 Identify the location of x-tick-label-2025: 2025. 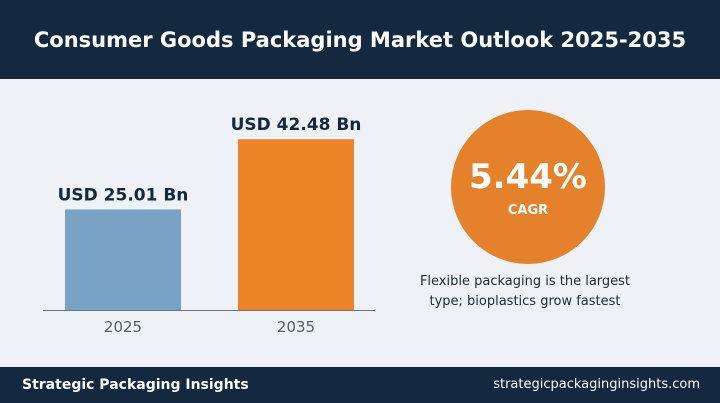
(123, 327).